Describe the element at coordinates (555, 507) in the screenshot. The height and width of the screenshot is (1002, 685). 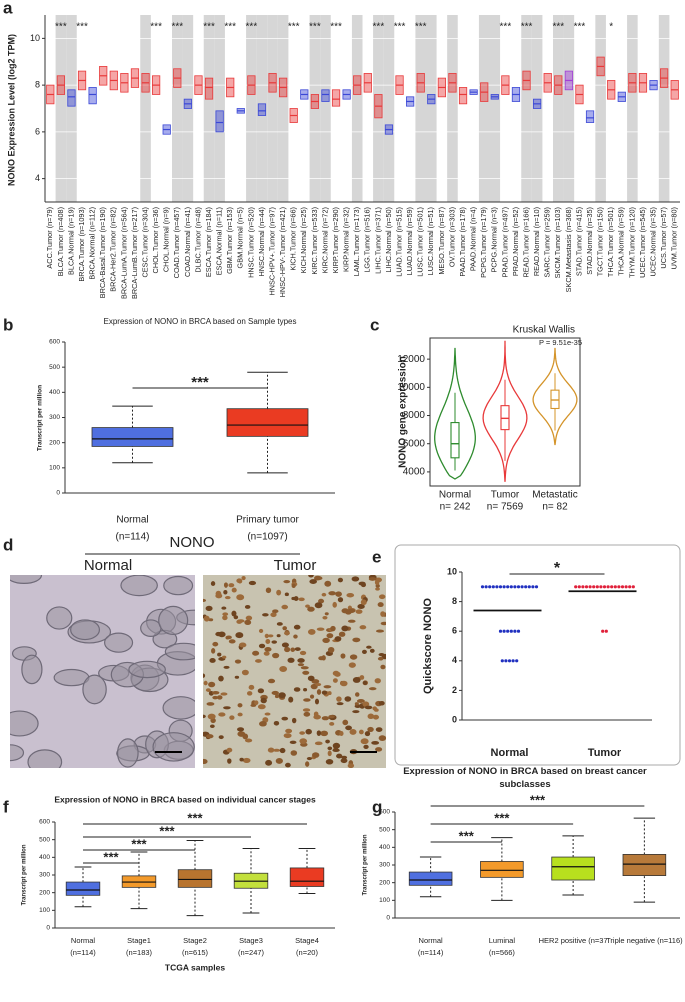
I see `n-label: n= 82` at that location.